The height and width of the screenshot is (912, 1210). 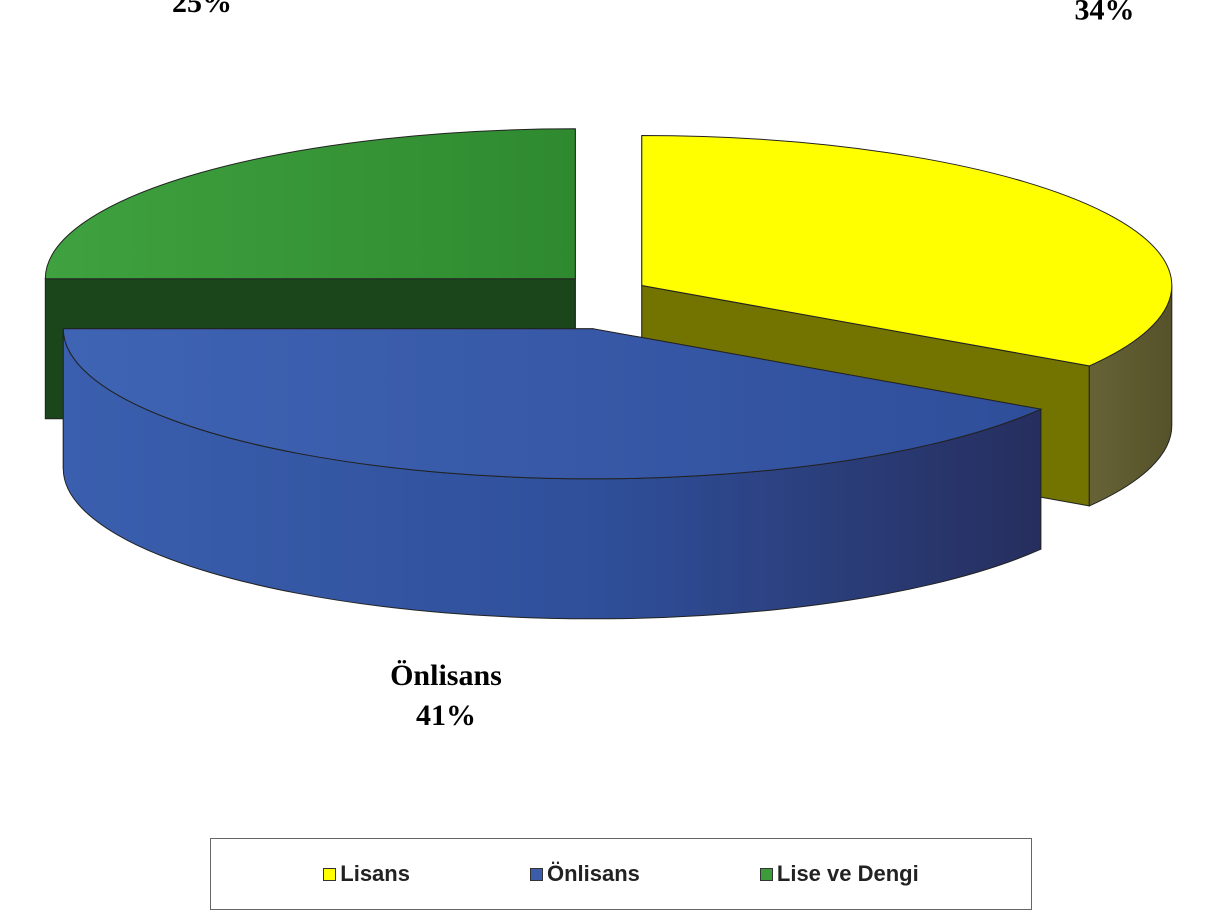 I want to click on legend: Lisans Önlisans Lise ve Dengi, so click(x=621, y=874).